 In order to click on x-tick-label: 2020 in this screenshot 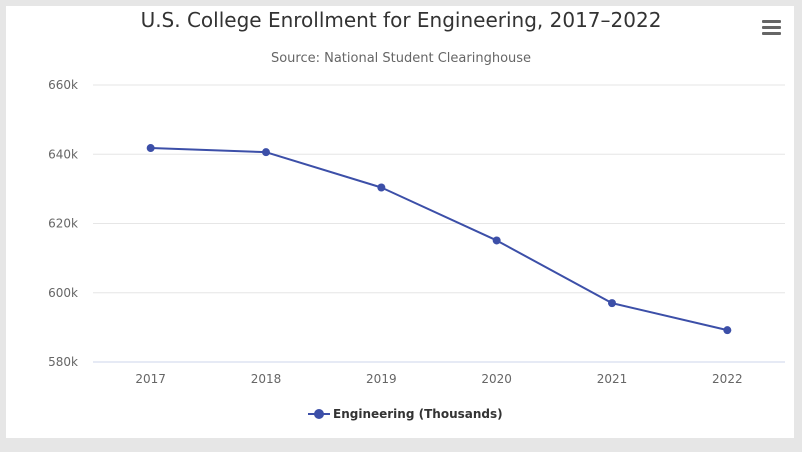, I will do `click(496, 379)`.